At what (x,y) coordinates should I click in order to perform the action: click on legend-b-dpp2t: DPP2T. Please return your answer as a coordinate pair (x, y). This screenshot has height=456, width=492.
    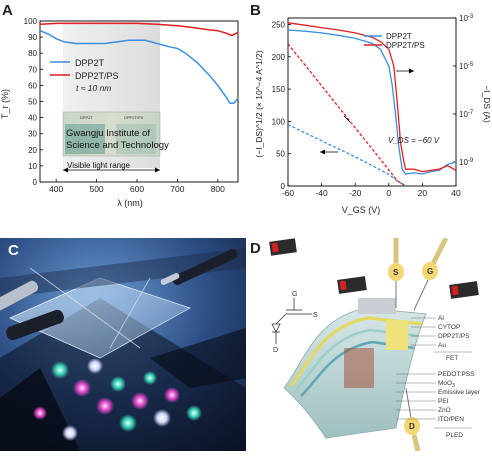
    Looking at the image, I should click on (399, 36).